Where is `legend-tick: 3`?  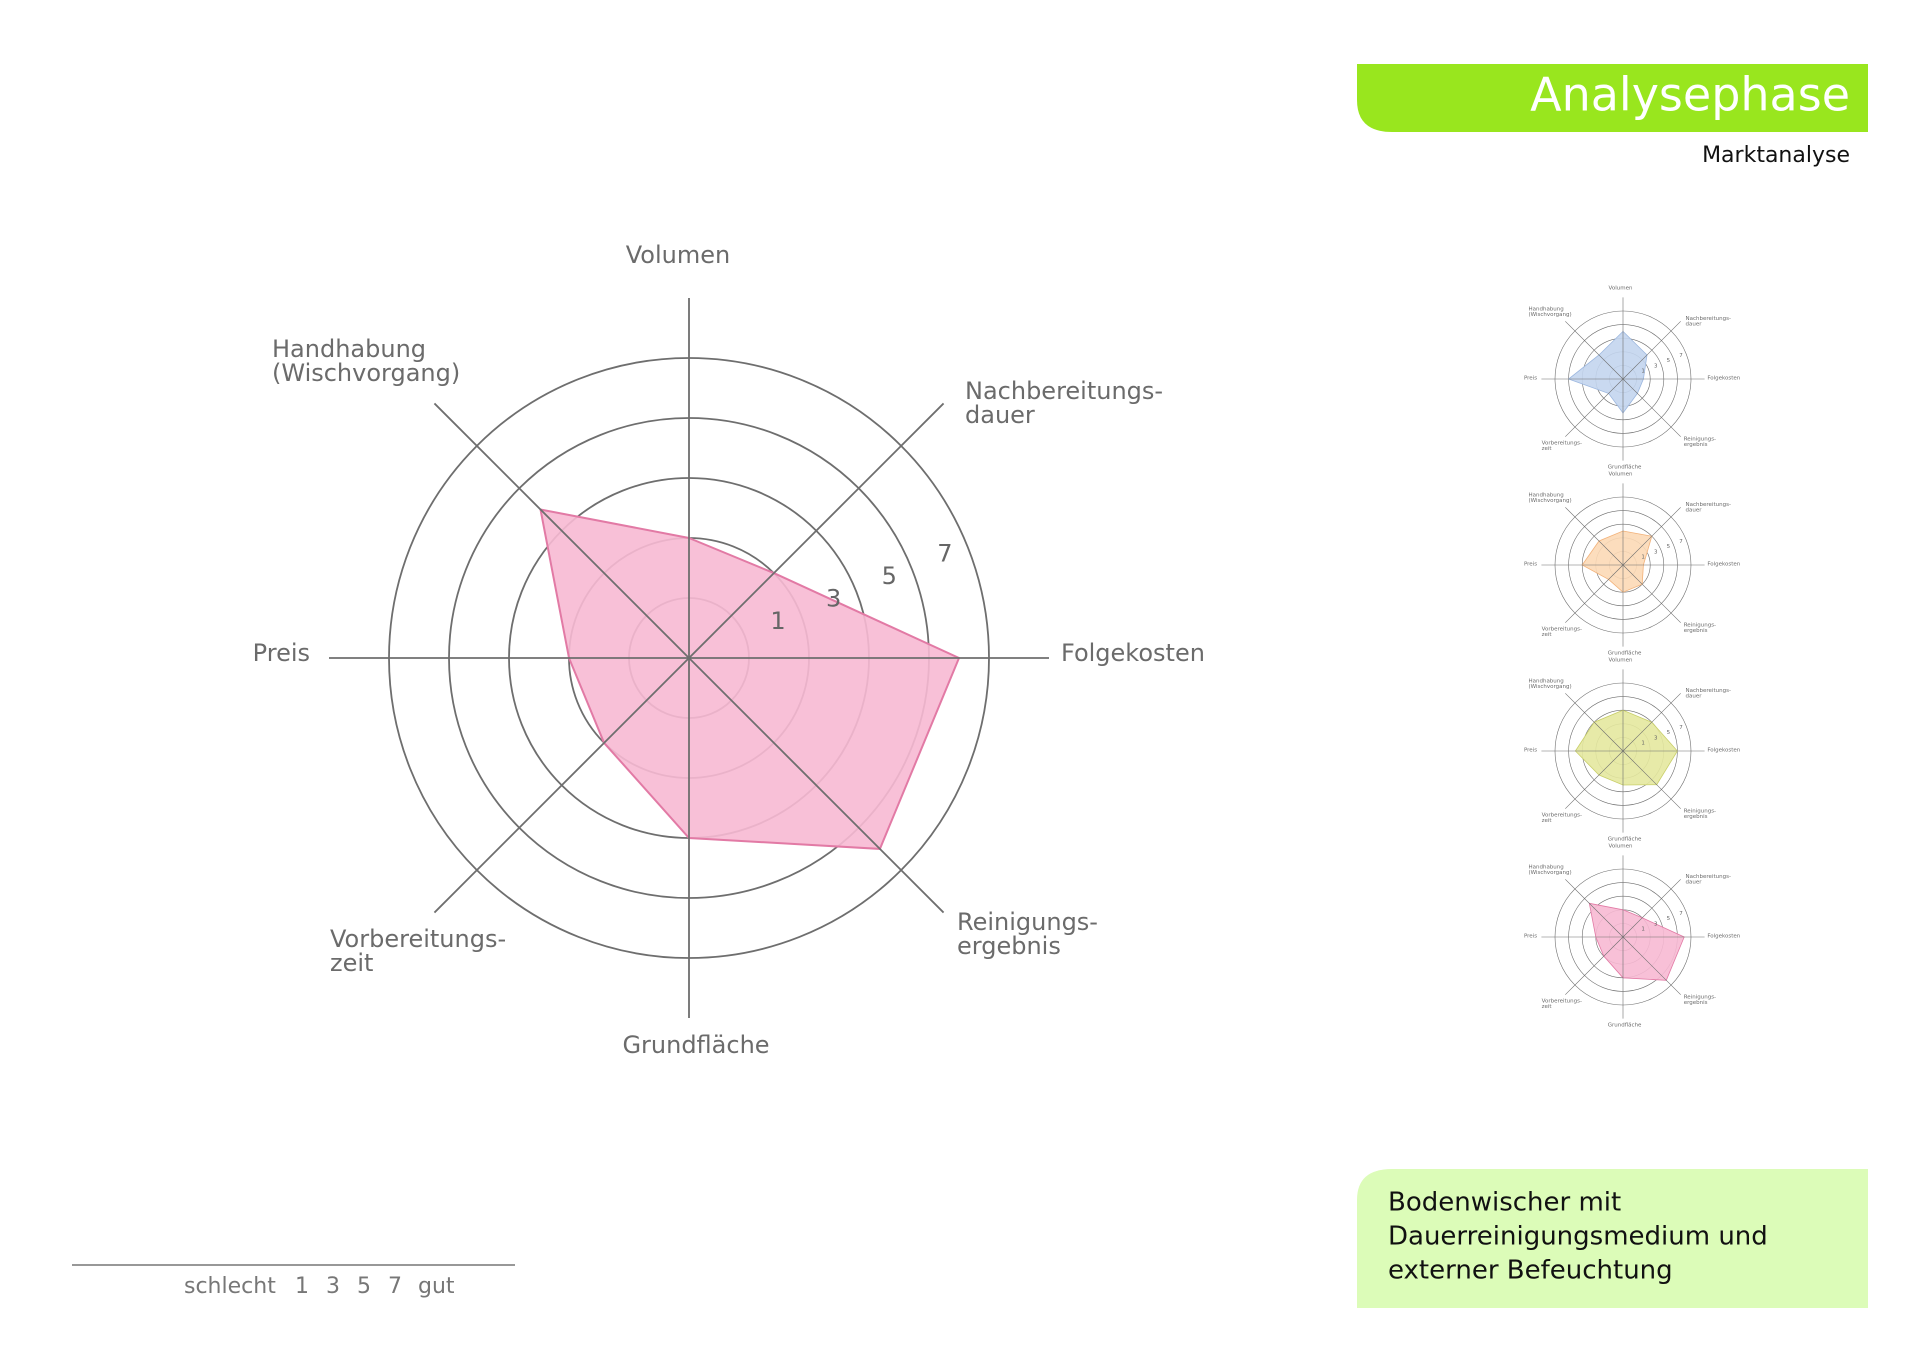
legend-tick: 3 is located at coordinates (333, 1286).